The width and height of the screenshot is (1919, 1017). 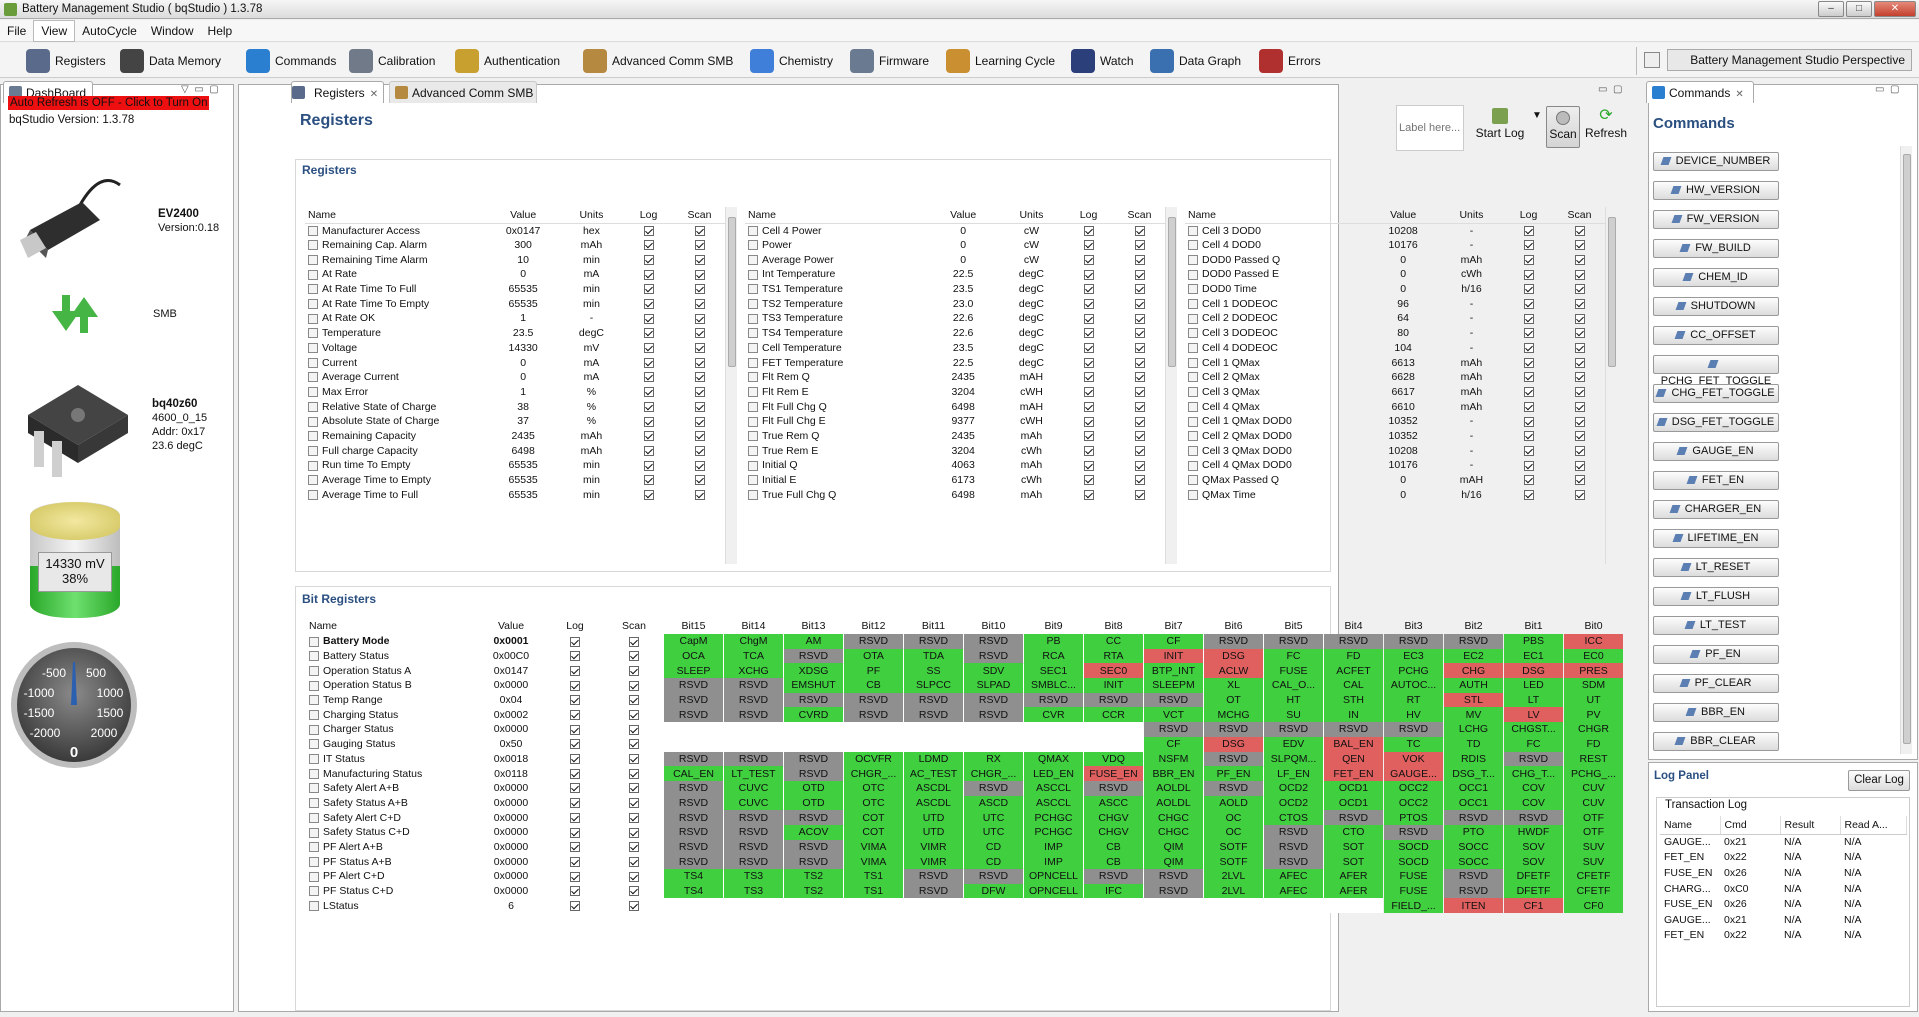 I want to click on toolbar-watch-button: Watch, so click(x=1102, y=61).